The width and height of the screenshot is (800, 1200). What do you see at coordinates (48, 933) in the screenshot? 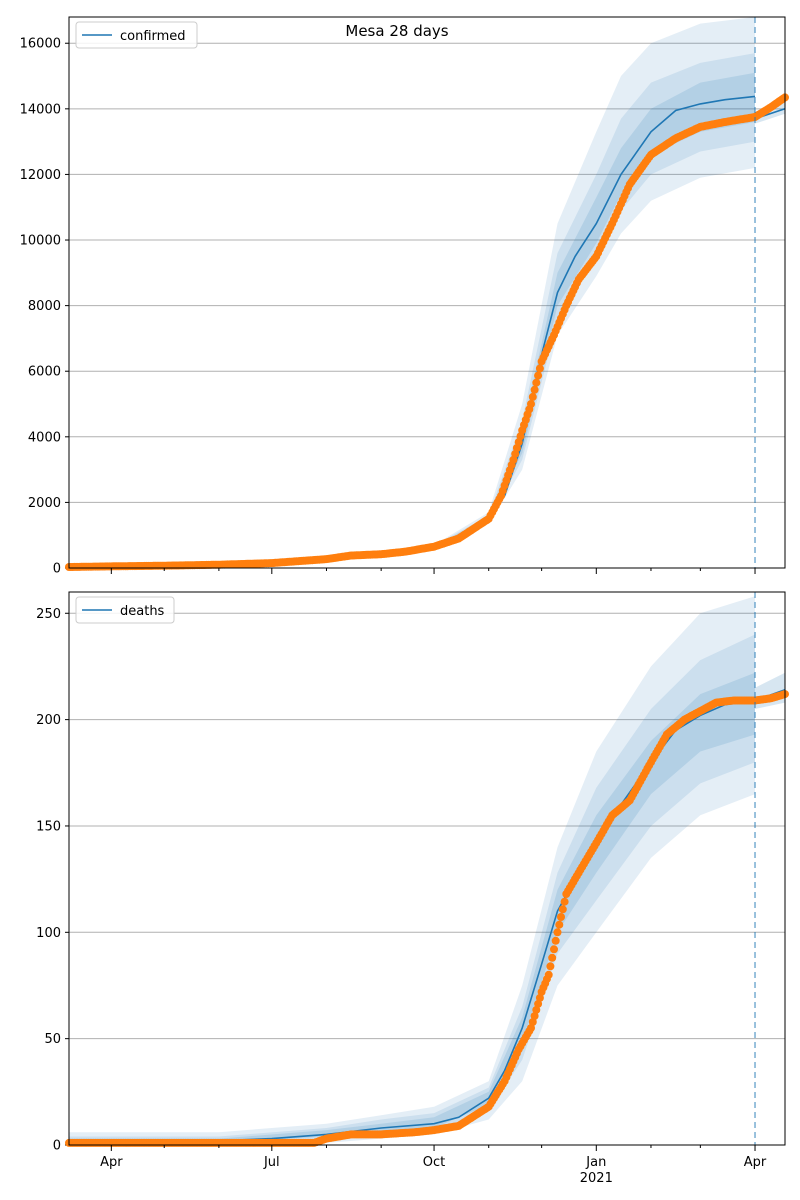
I see `y-tick-label: 100` at bounding box center [48, 933].